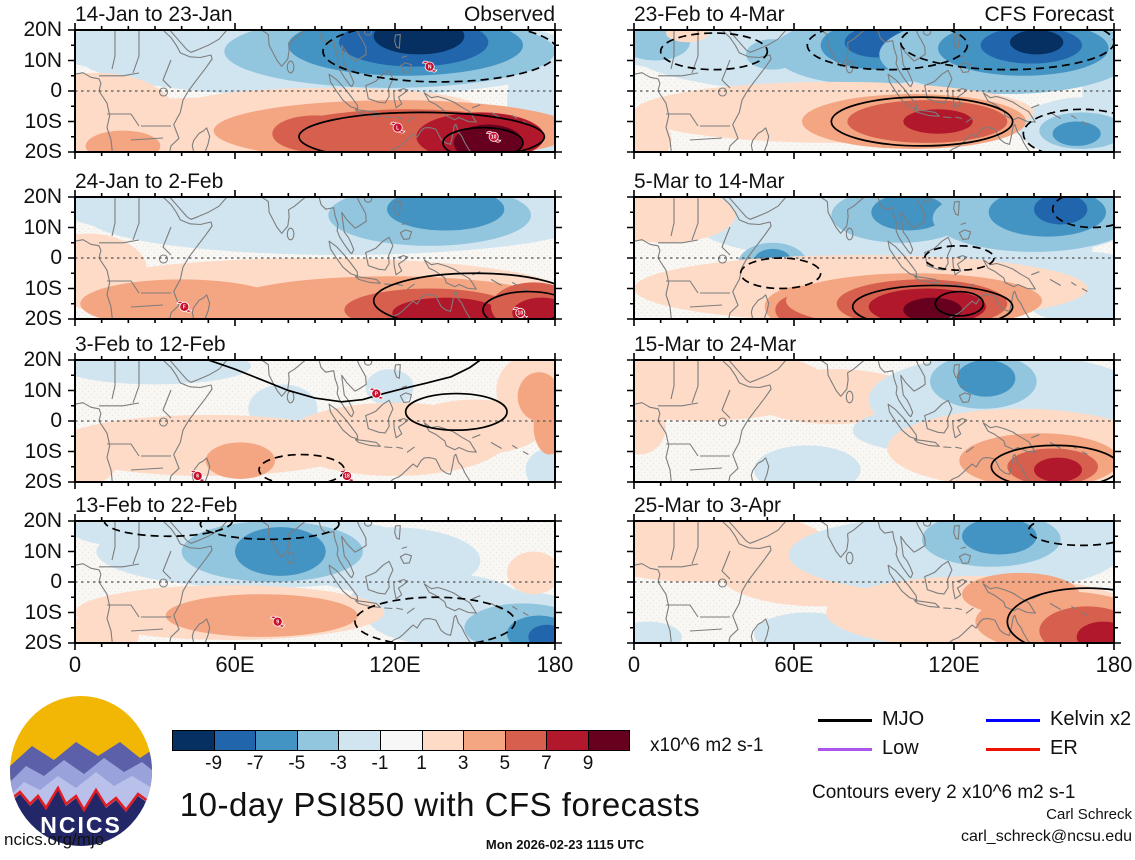 The height and width of the screenshot is (860, 1135). What do you see at coordinates (315, 346) in the screenshot?
I see `panel-title-row: 3-Feb to 12-Feb` at bounding box center [315, 346].